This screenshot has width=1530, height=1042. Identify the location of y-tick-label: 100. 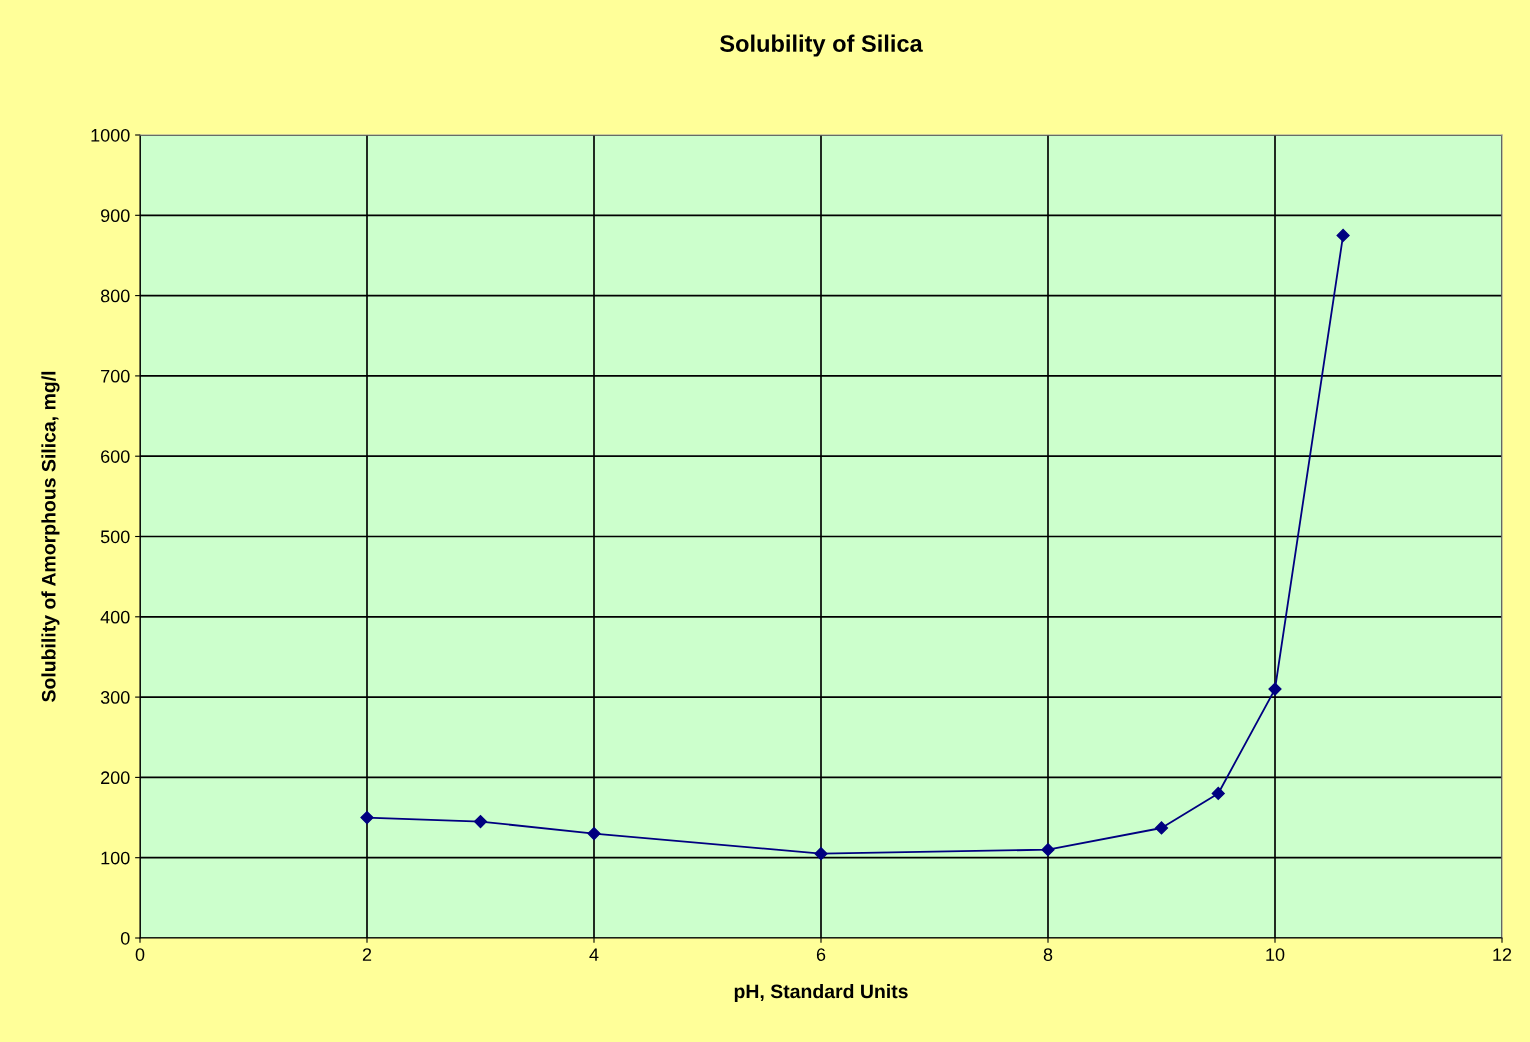
(115, 858).